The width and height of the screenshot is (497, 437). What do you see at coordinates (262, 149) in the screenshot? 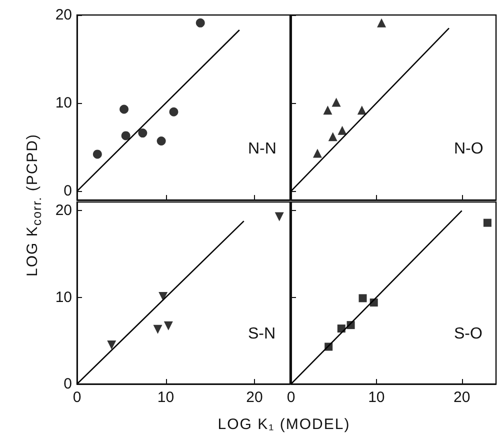
I see `annotation: N-N` at bounding box center [262, 149].